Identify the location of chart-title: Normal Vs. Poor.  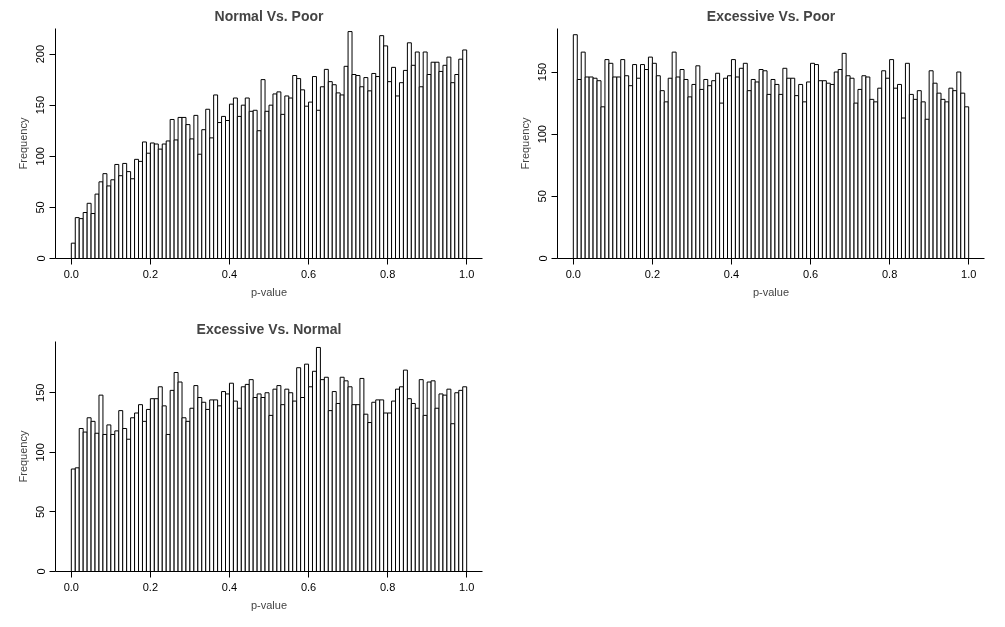
(269, 15).